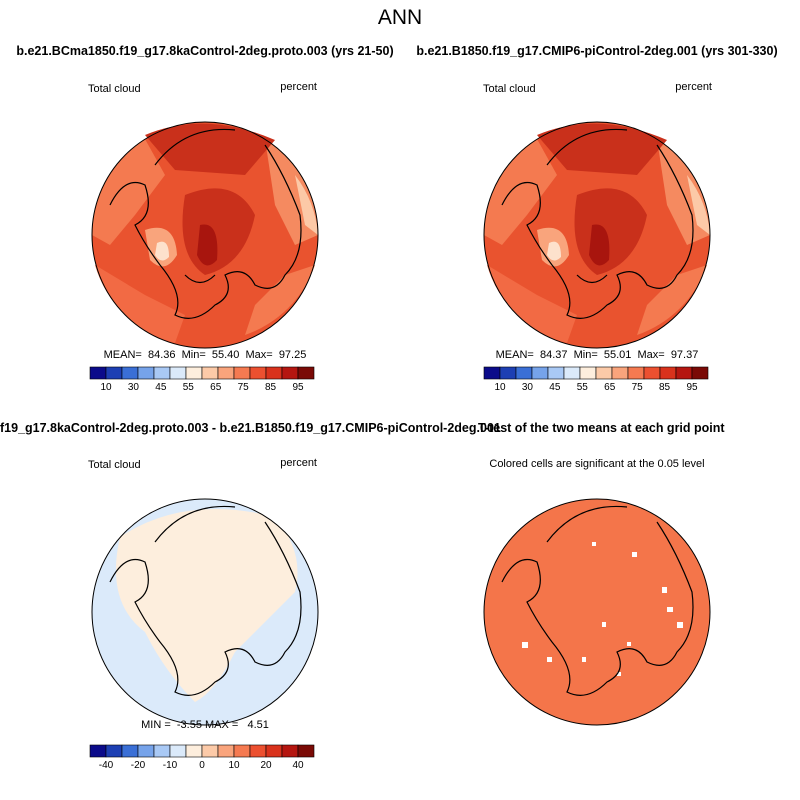 Image resolution: width=800 pixels, height=800 pixels. I want to click on colorbar-label: 0, so click(202, 765).